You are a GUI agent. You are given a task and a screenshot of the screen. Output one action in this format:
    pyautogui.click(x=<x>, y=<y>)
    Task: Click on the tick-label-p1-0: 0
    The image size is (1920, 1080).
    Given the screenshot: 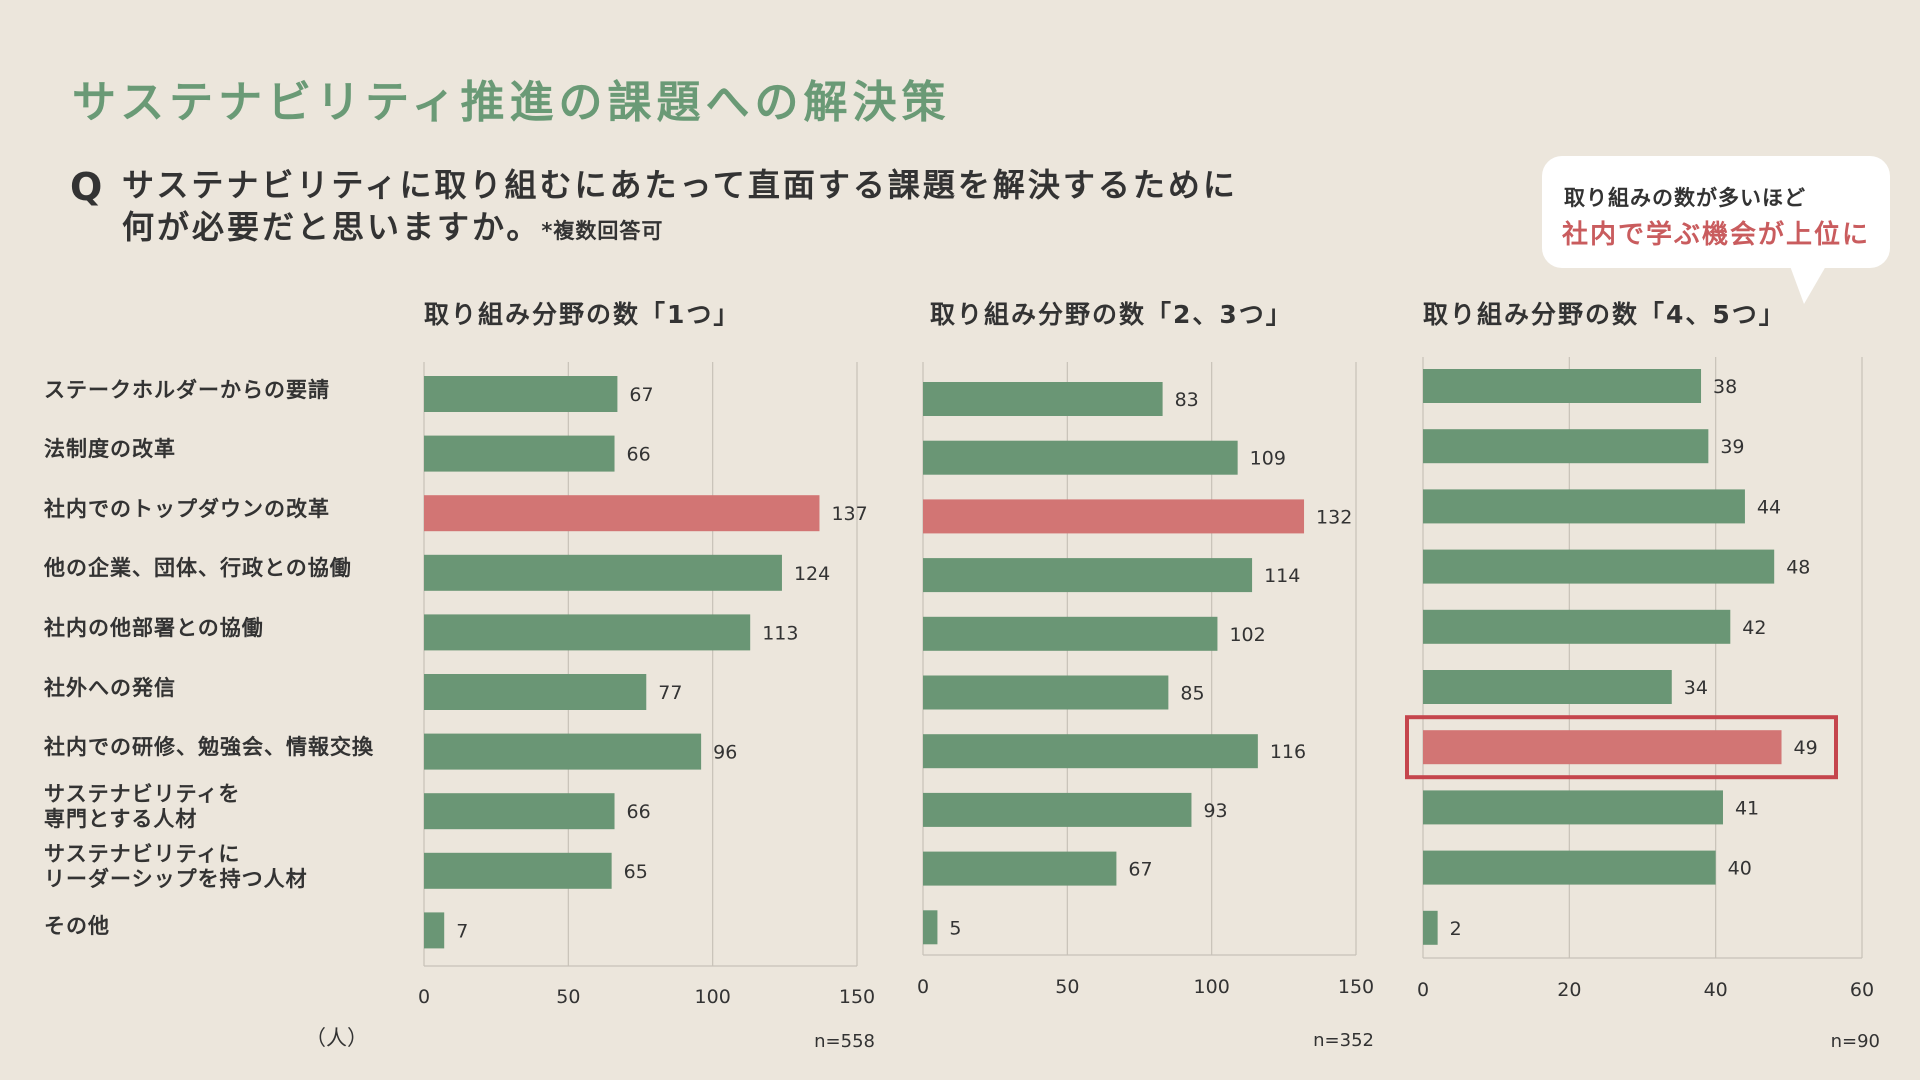 What is the action you would take?
    pyautogui.click(x=424, y=997)
    